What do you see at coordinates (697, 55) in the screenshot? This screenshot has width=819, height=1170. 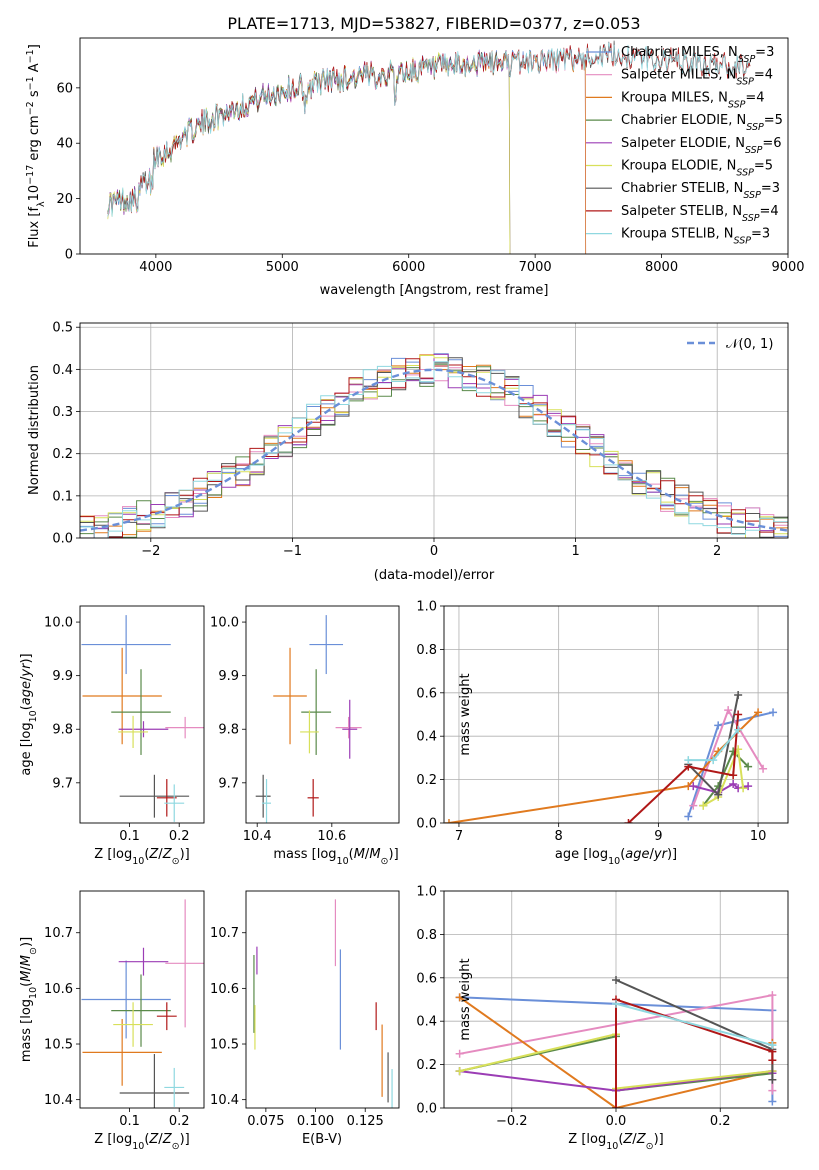 I see `legend-label: Chabrier MILES, NSSP=3` at bounding box center [697, 55].